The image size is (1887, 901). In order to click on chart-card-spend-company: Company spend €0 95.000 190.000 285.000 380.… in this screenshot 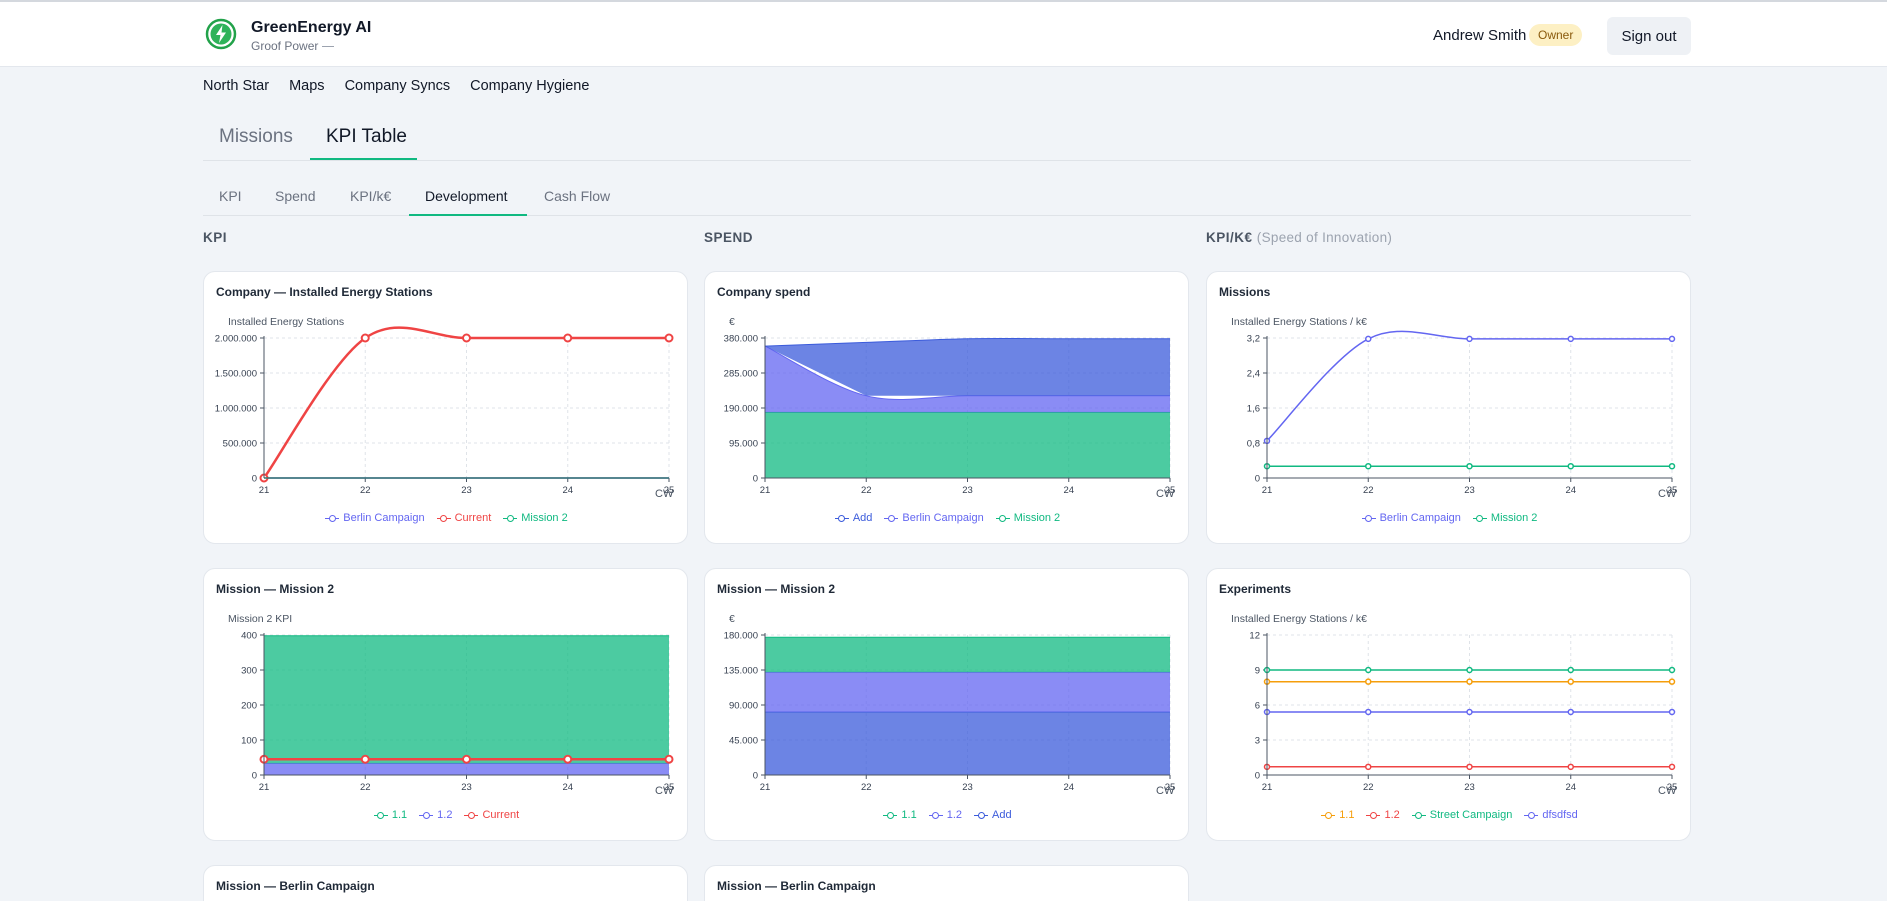, I will do `click(946, 407)`.